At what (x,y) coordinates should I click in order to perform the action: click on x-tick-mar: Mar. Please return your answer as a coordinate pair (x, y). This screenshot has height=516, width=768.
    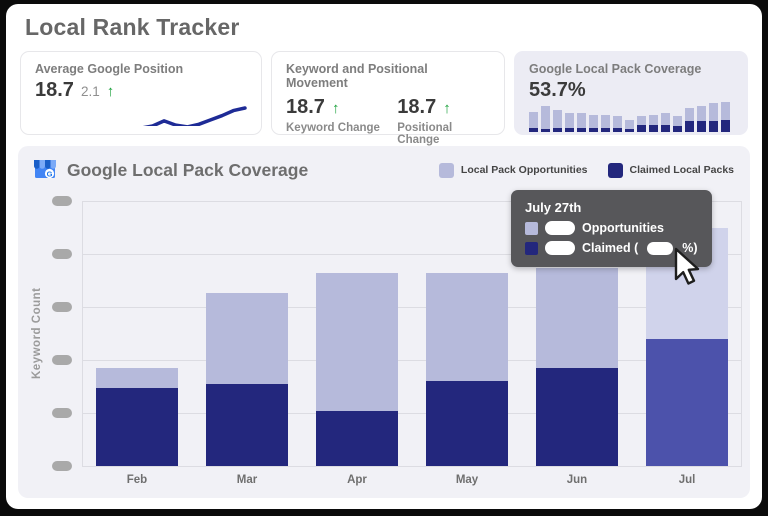
    Looking at the image, I should click on (247, 480).